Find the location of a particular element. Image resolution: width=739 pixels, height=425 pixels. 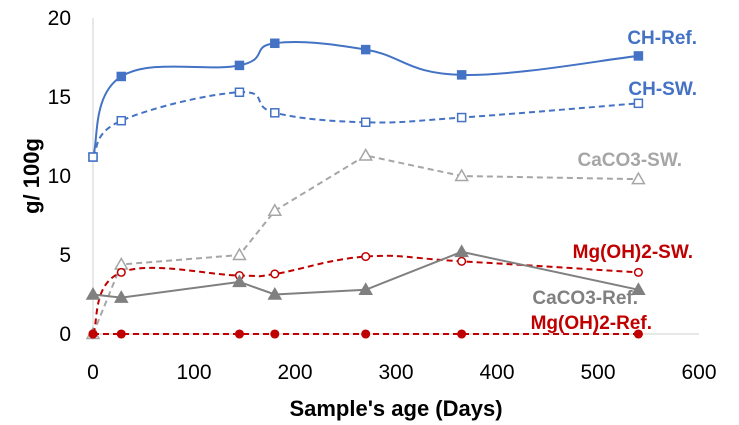

series-label-1: CH-SW. is located at coordinates (662, 89).